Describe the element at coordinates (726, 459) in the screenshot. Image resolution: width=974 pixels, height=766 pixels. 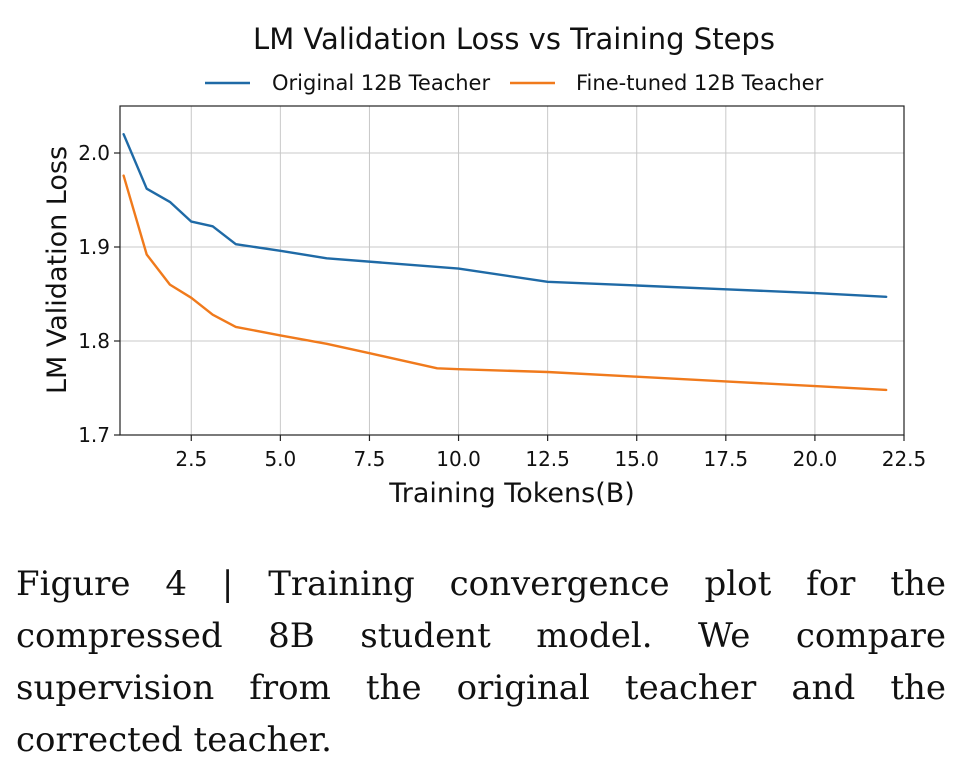
I see `x-tick-label: 17.5` at that location.